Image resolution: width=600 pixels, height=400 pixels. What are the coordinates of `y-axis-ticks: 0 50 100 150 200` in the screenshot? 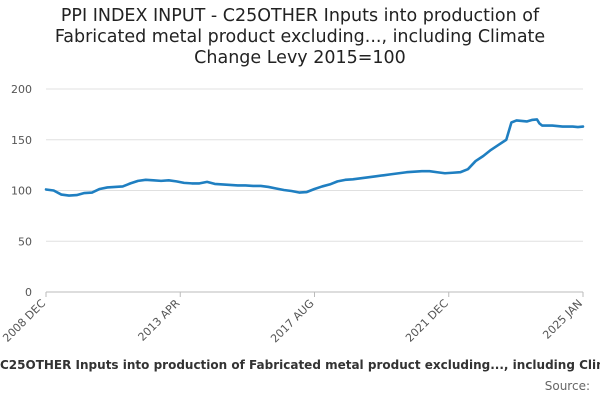 It's located at (21, 191).